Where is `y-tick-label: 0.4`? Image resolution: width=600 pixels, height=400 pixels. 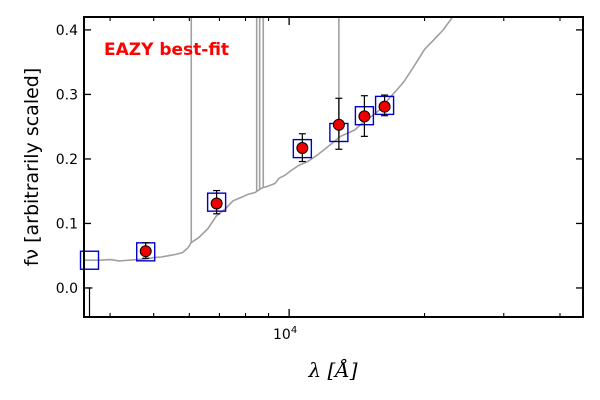
y-tick-label: 0.4 is located at coordinates (67, 31).